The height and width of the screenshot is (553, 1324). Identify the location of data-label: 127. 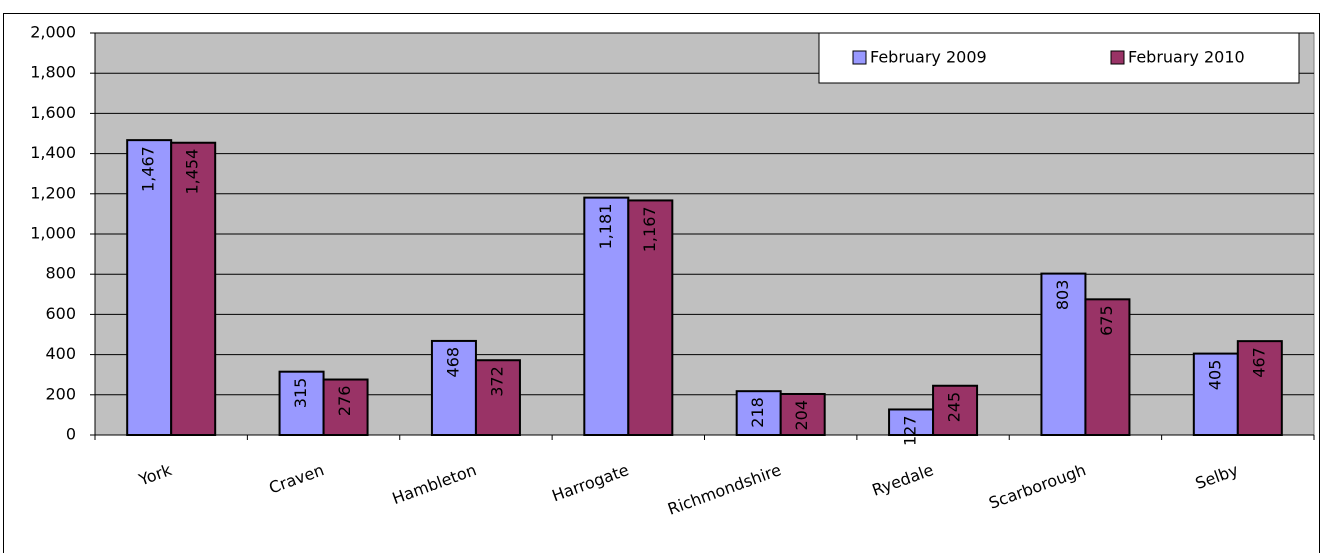
(910, 430).